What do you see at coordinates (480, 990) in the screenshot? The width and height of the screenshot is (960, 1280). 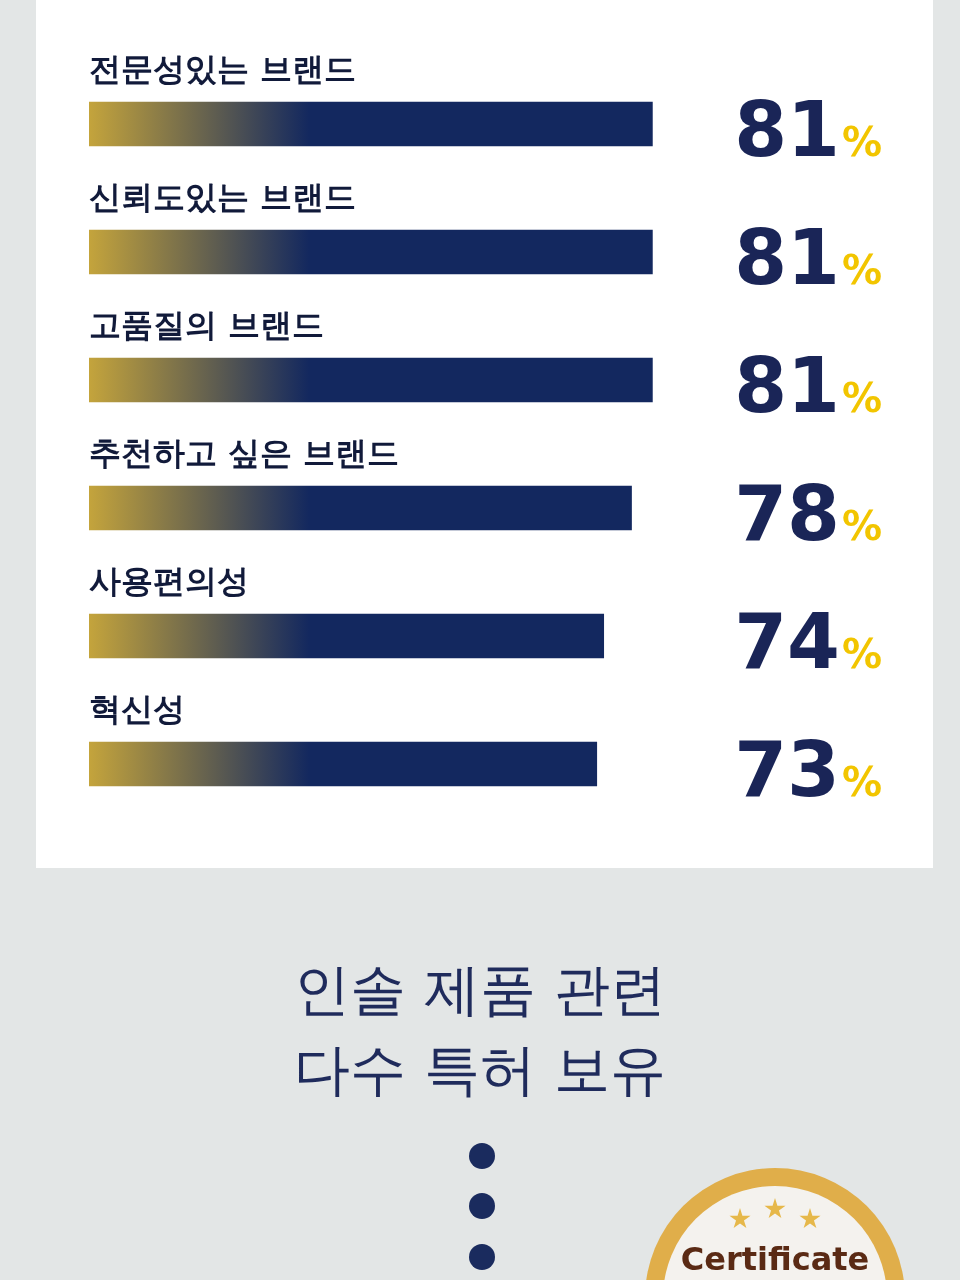 I see `text: 인솔 제품 관련` at bounding box center [480, 990].